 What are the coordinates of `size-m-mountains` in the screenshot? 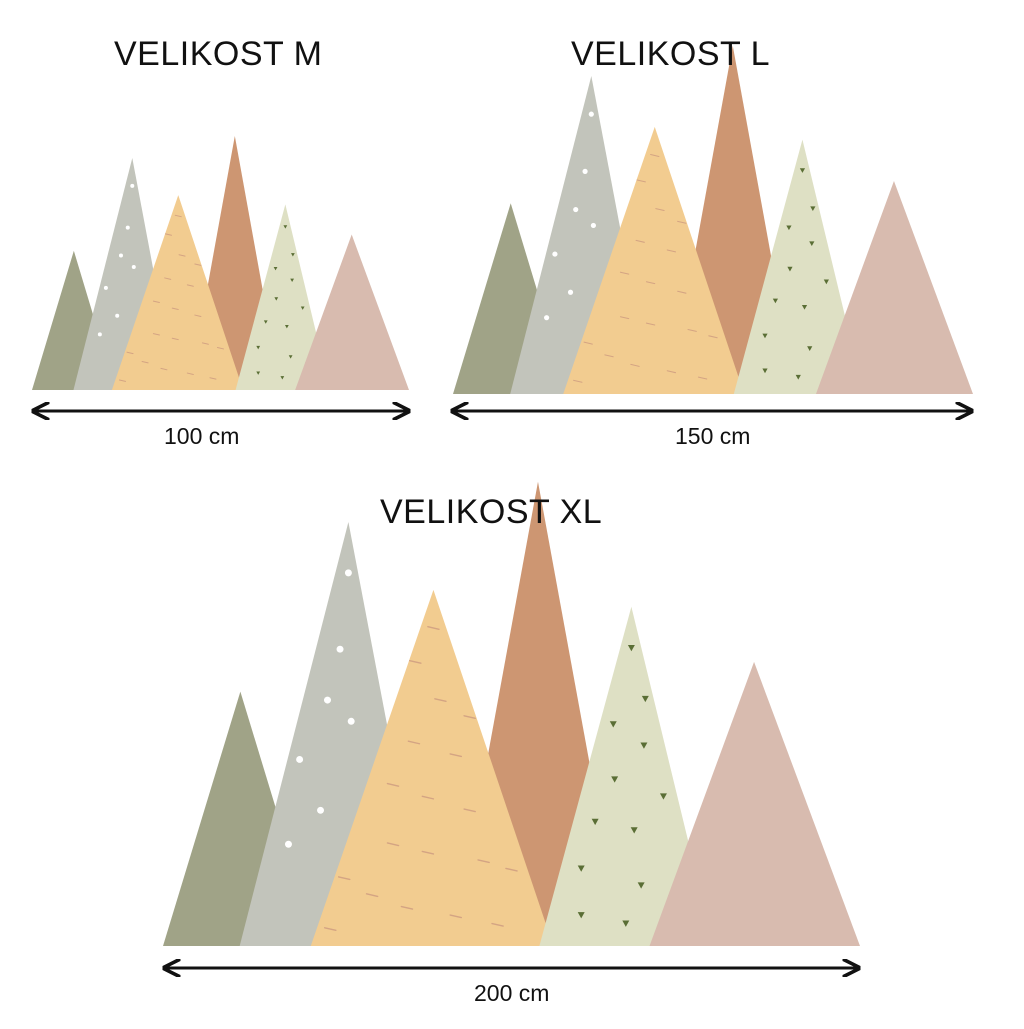 It's located at (220, 273).